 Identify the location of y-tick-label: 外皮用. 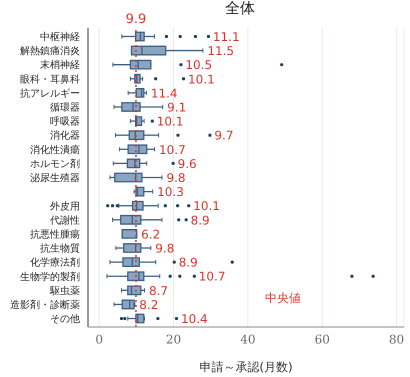
(65, 206).